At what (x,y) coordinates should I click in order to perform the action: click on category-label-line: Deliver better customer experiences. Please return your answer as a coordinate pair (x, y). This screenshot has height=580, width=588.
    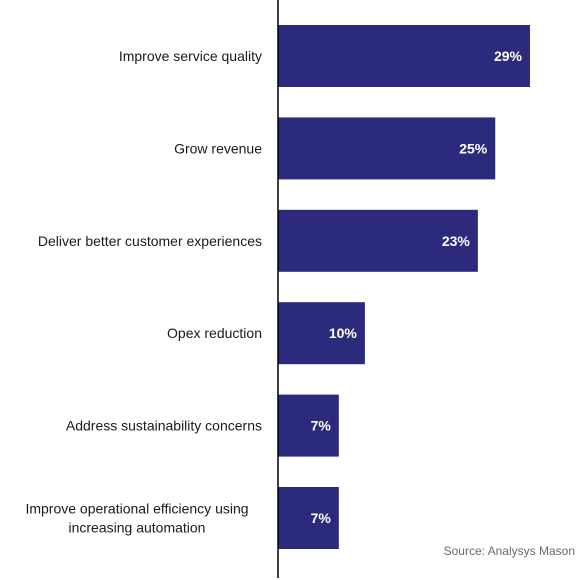
    Looking at the image, I should click on (150, 241).